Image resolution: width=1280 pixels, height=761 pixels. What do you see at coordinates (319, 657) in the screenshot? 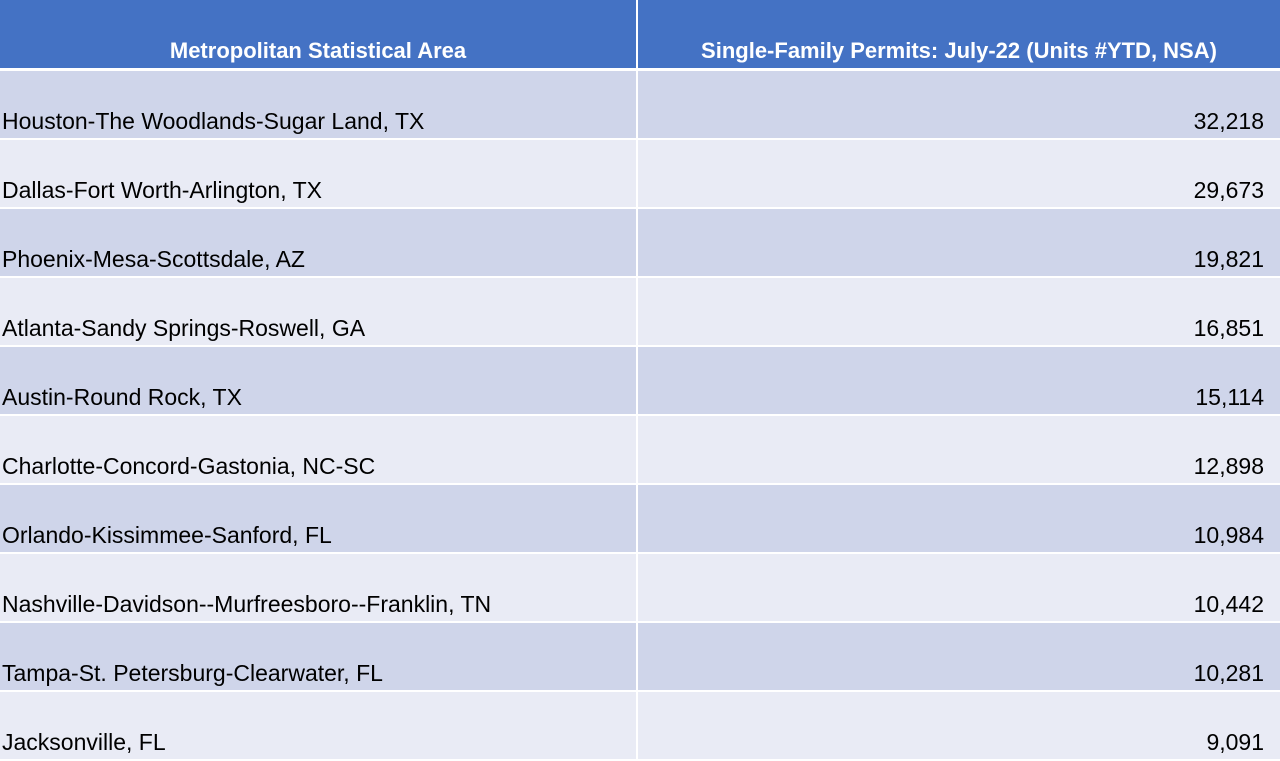
I see `row-area: Tampa-St. Petersburg-Clearwater, FL` at bounding box center [319, 657].